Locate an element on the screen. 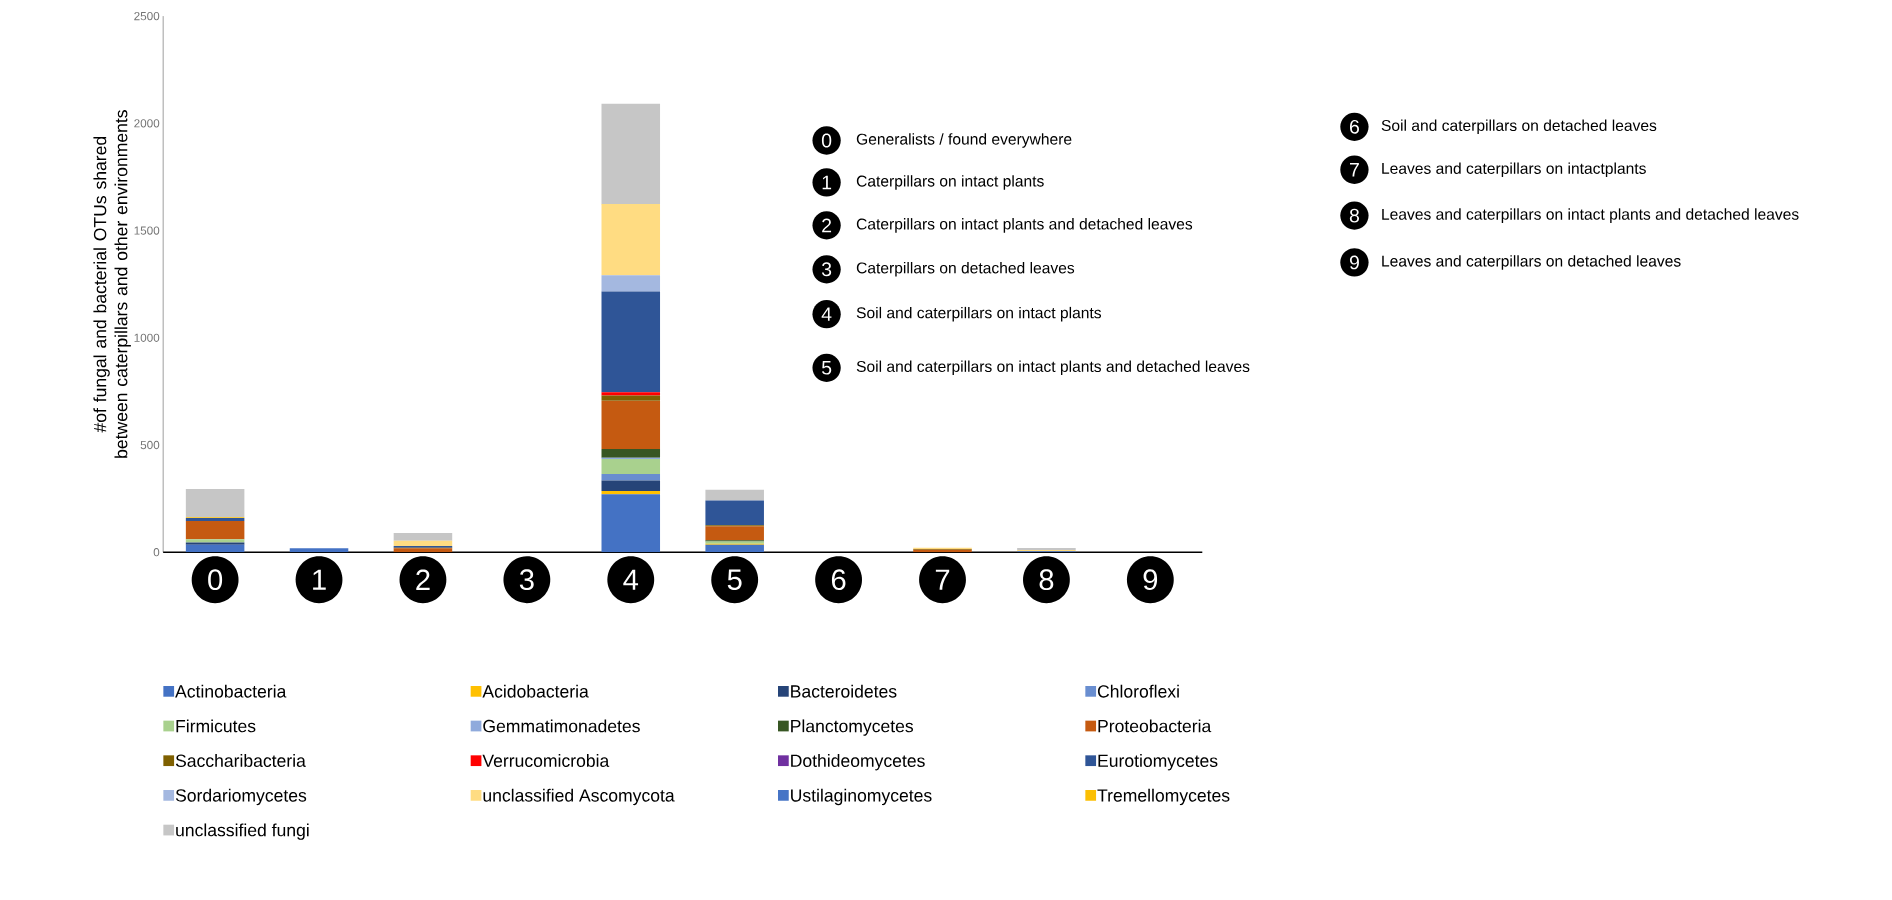 The height and width of the screenshot is (900, 1892). category-label: 3 is located at coordinates (826, 269).